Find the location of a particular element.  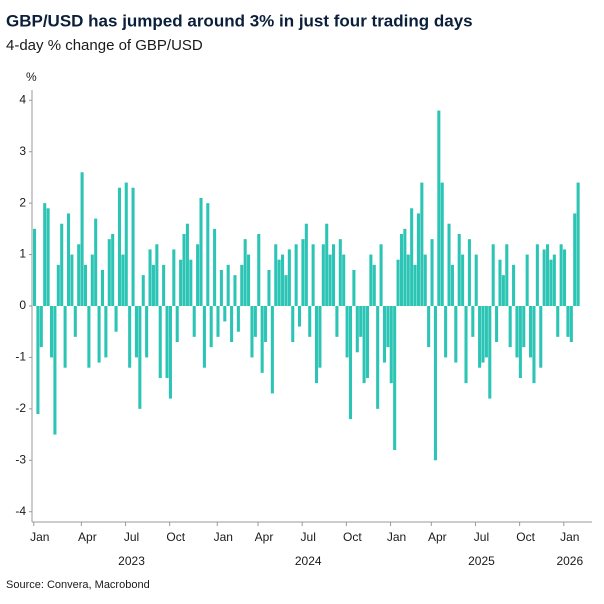

x-tick-label: Apr is located at coordinates (87, 537).